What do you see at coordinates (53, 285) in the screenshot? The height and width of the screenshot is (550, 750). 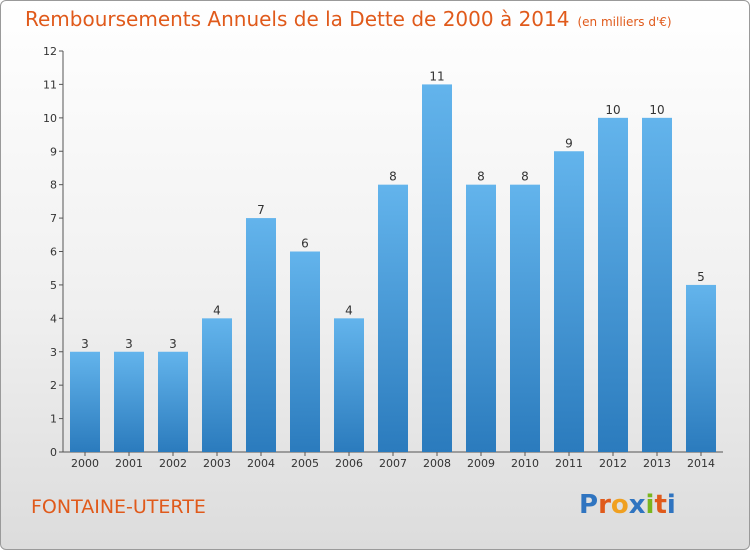 I see `y-tick-label: 5` at bounding box center [53, 285].